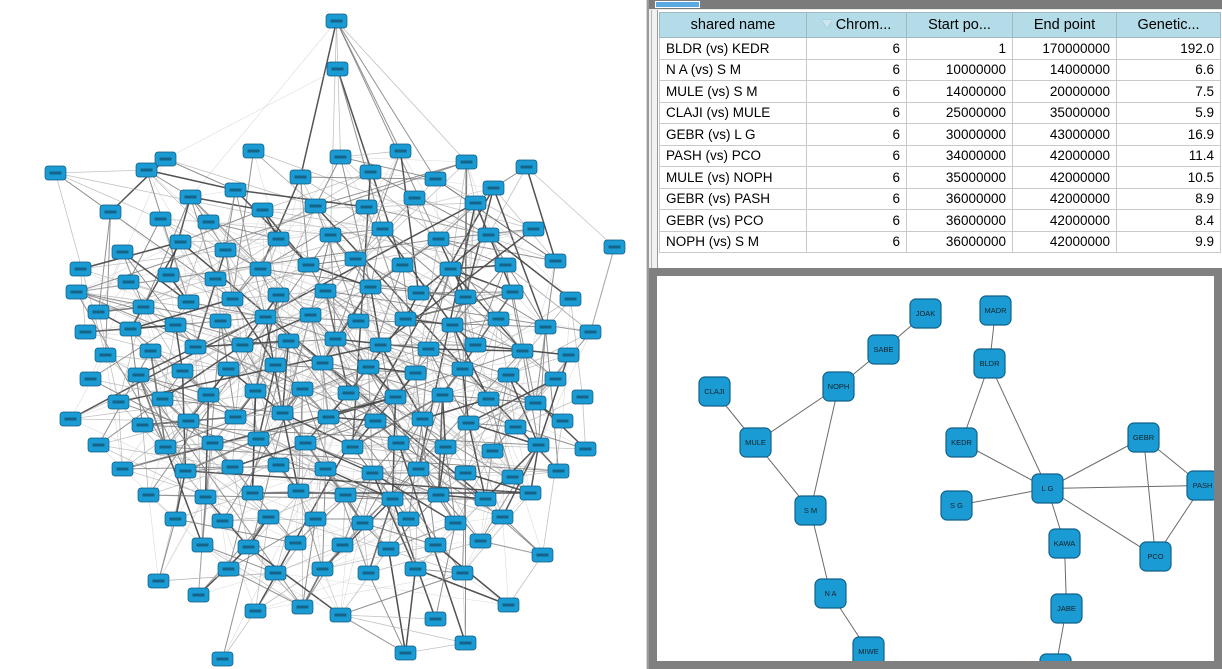 This screenshot has width=1222, height=669. What do you see at coordinates (960, 113) in the screenshot?
I see `table-cell-start_point: 25000000` at bounding box center [960, 113].